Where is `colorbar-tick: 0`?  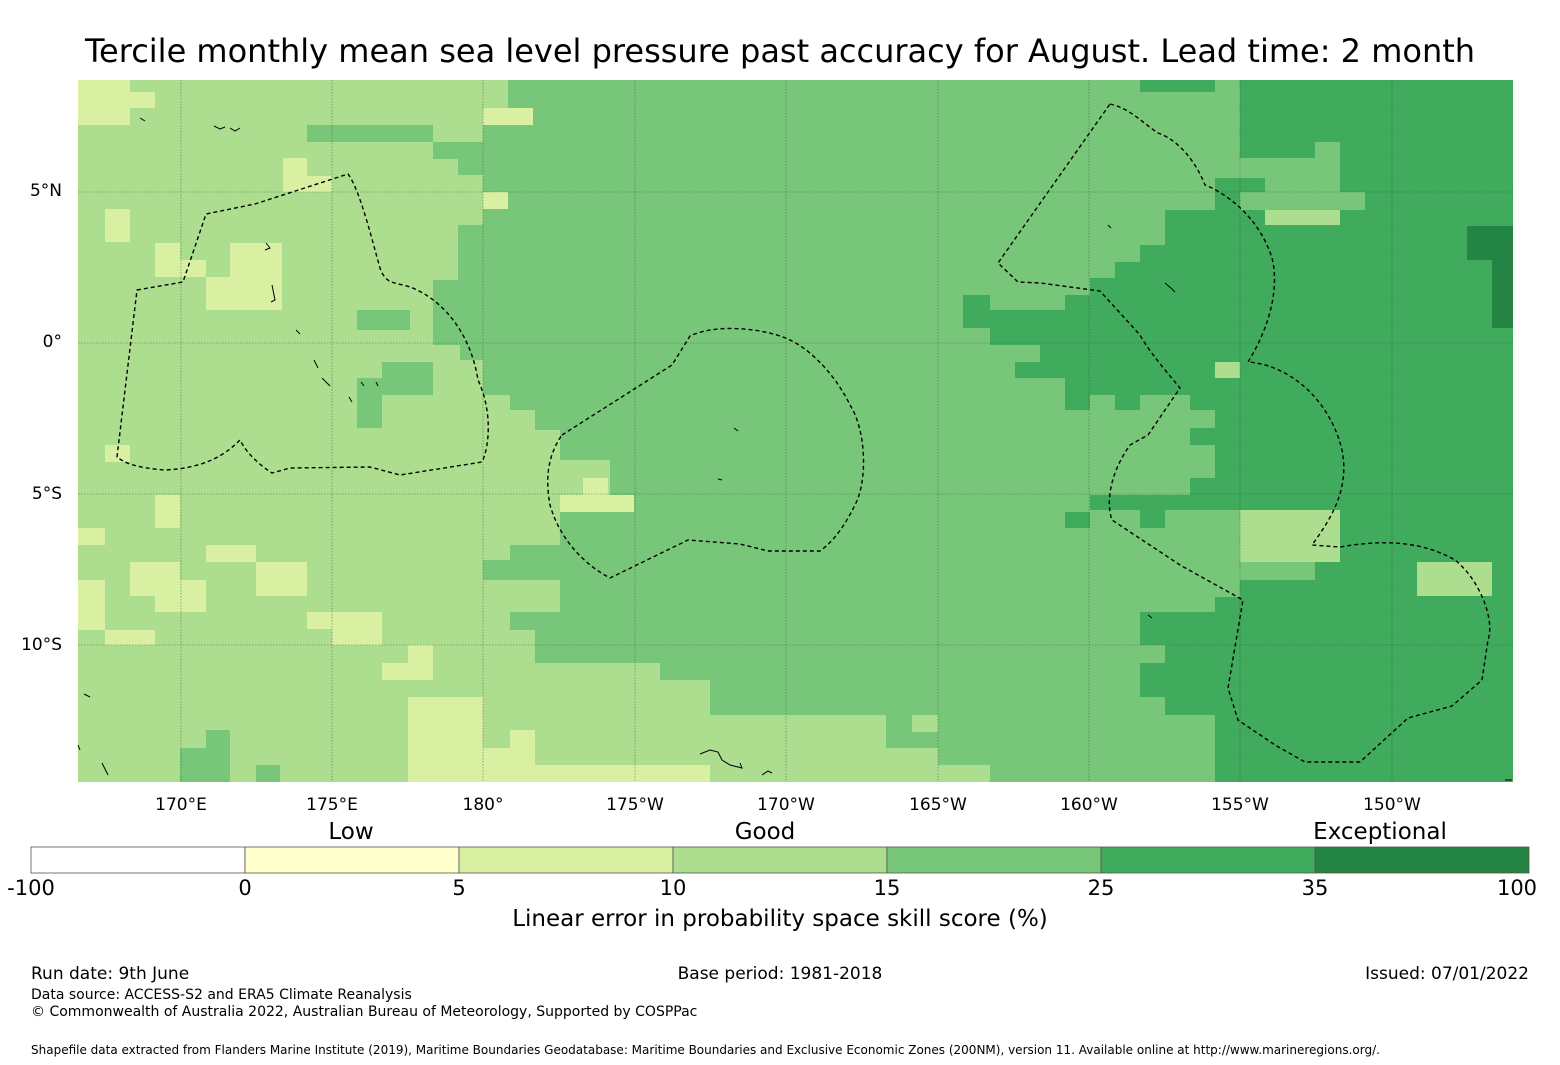
colorbar-tick: 0 is located at coordinates (245, 888).